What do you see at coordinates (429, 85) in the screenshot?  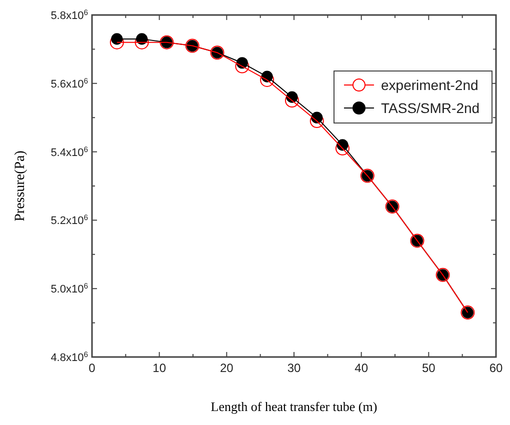 I see `legend-label: experiment-2nd` at bounding box center [429, 85].